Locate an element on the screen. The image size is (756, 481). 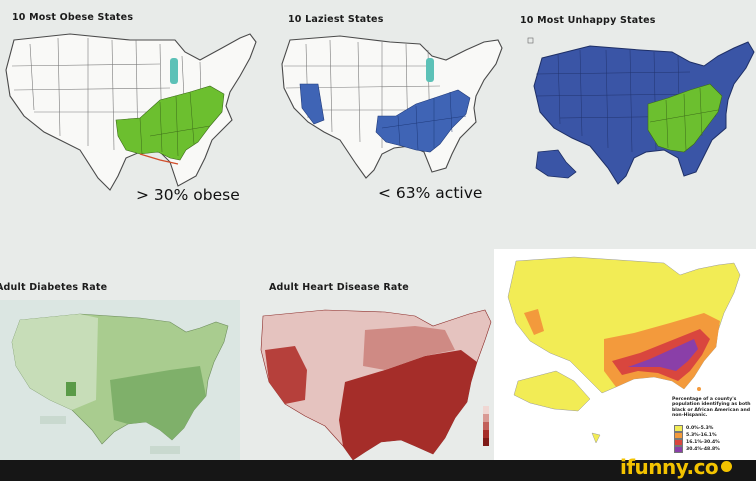
legend-item: 5.3%-16.1% is located at coordinates (695, 435).